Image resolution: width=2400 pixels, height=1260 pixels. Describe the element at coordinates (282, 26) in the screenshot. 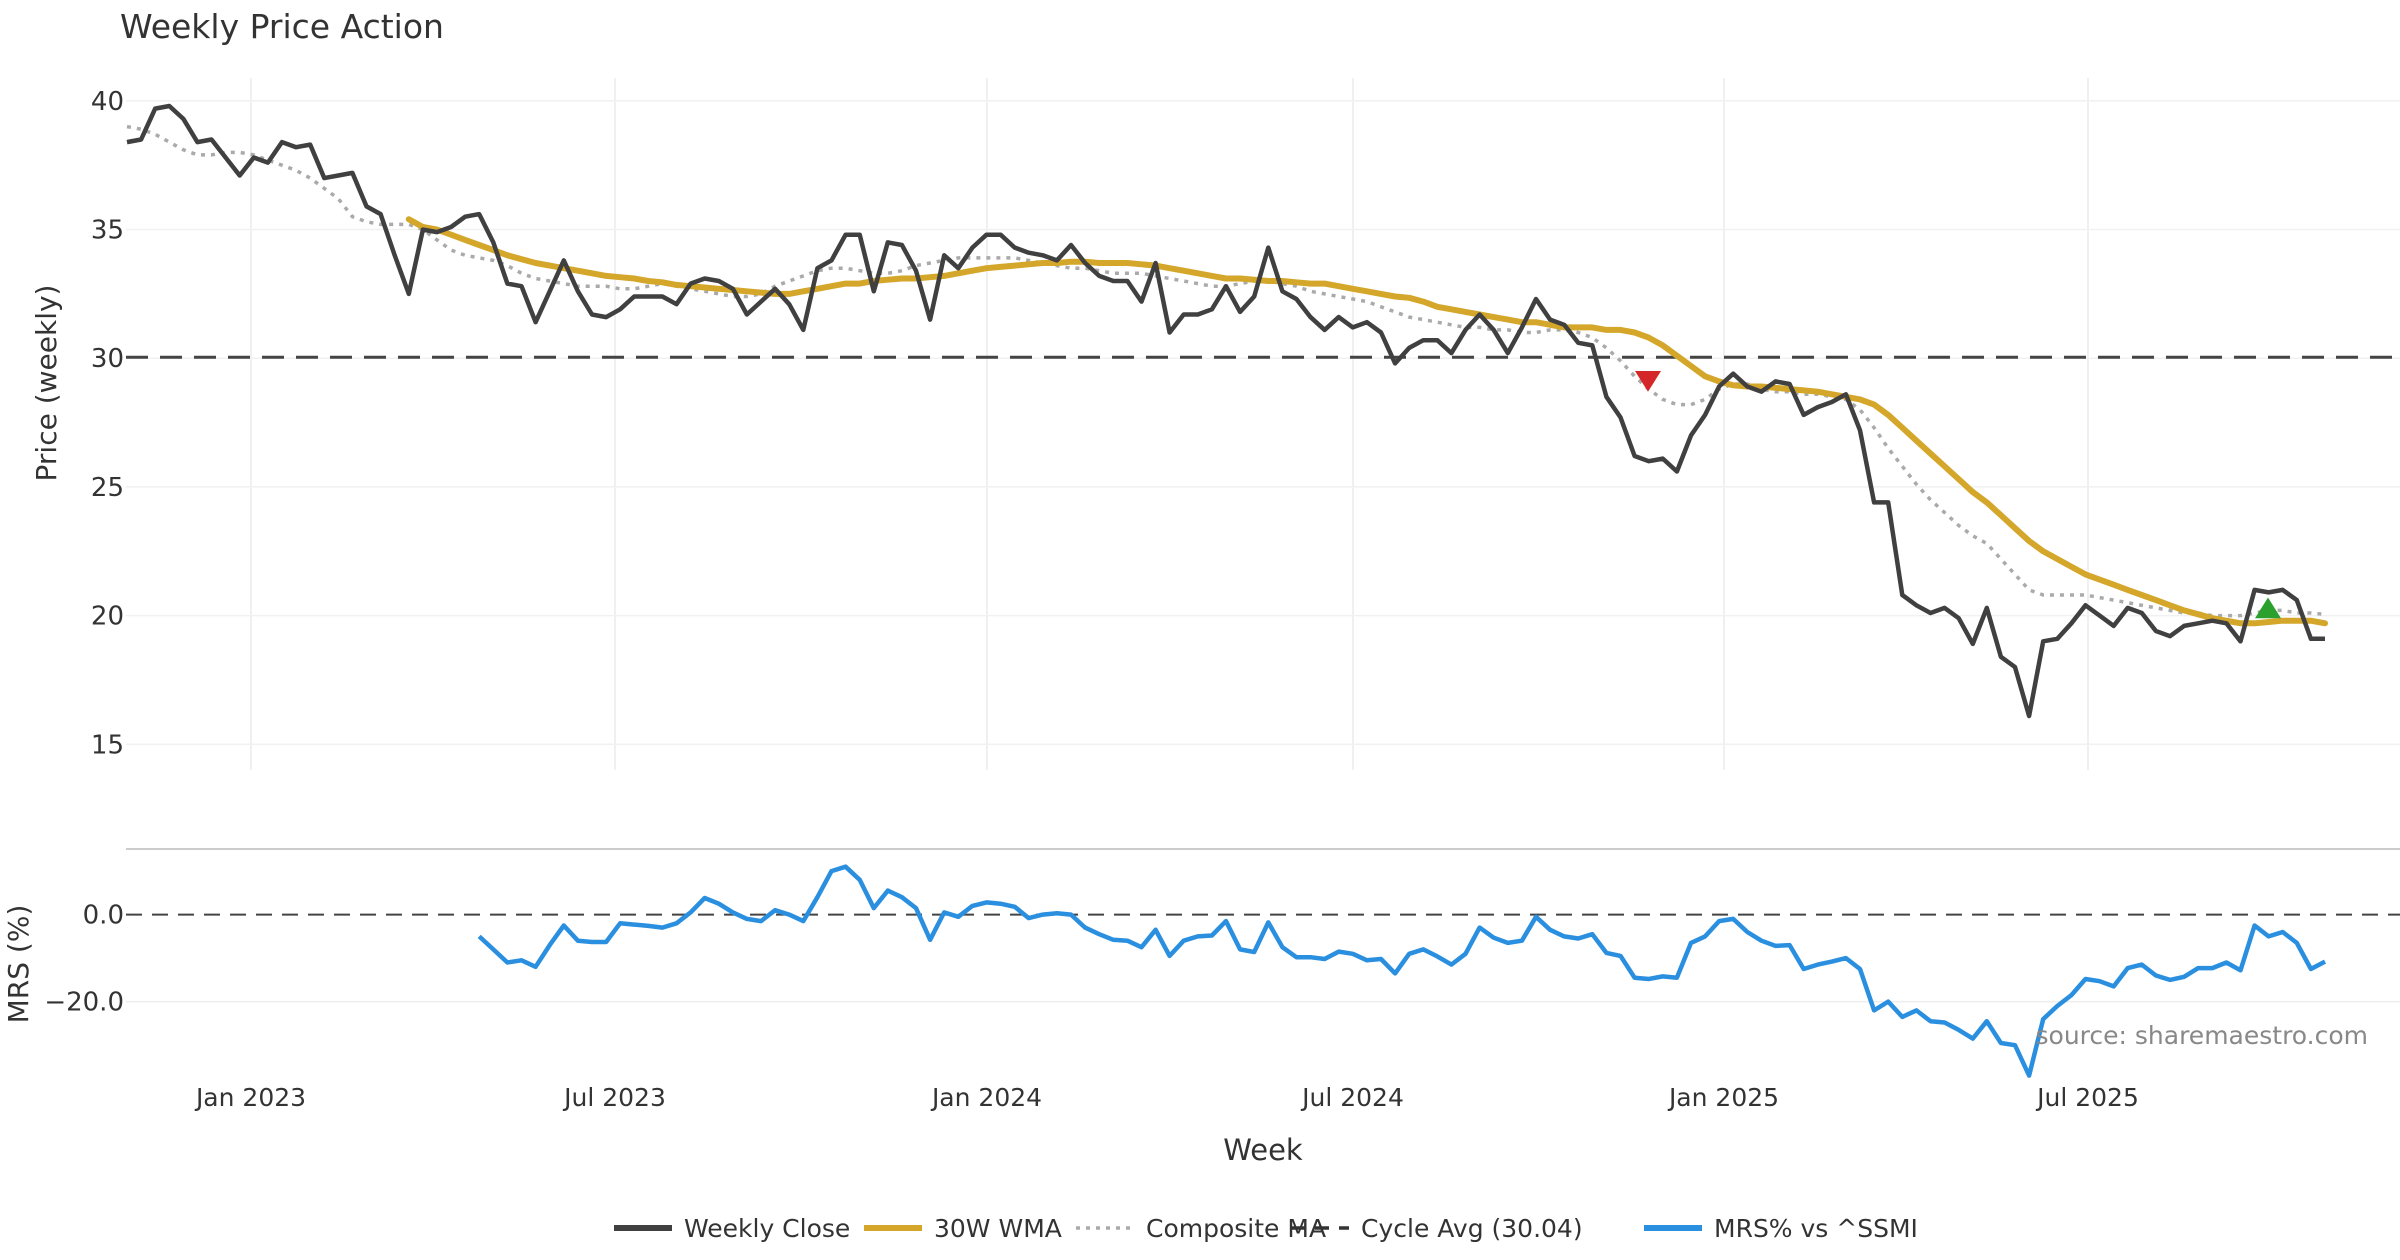

I see `chart-title: Weekly Price Action` at that location.